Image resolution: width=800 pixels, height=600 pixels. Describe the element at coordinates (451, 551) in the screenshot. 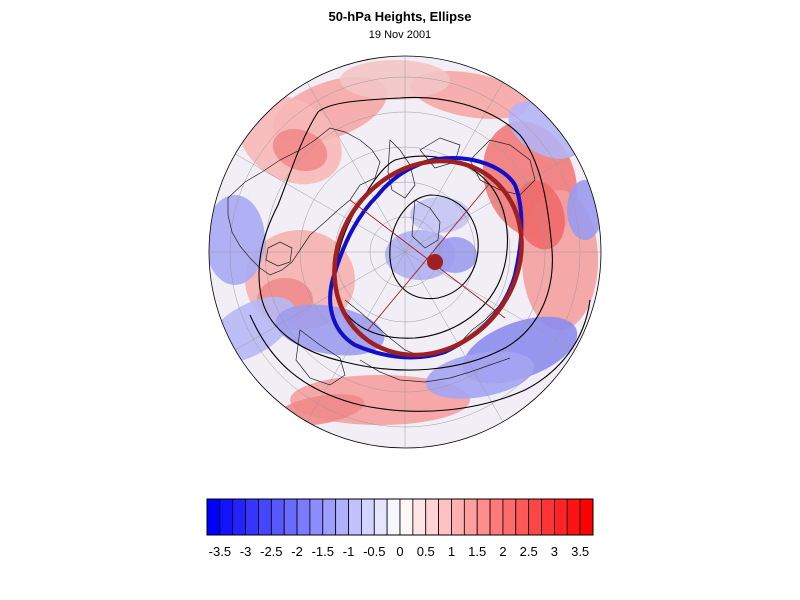

I see `colorbar-tick-label: 1` at that location.